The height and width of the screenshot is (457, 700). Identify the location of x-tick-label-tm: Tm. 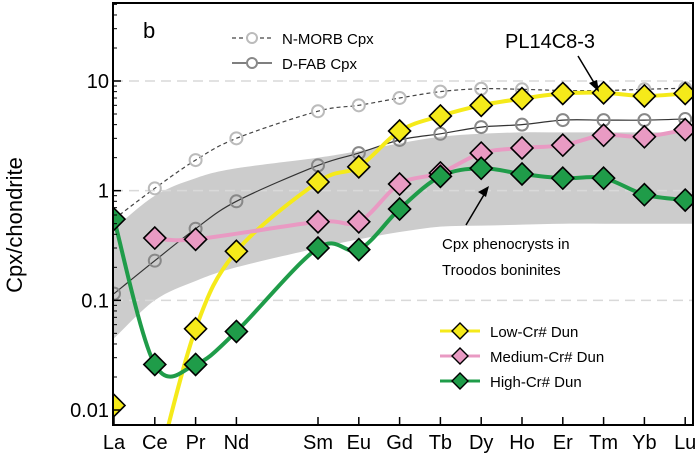
(603, 443).